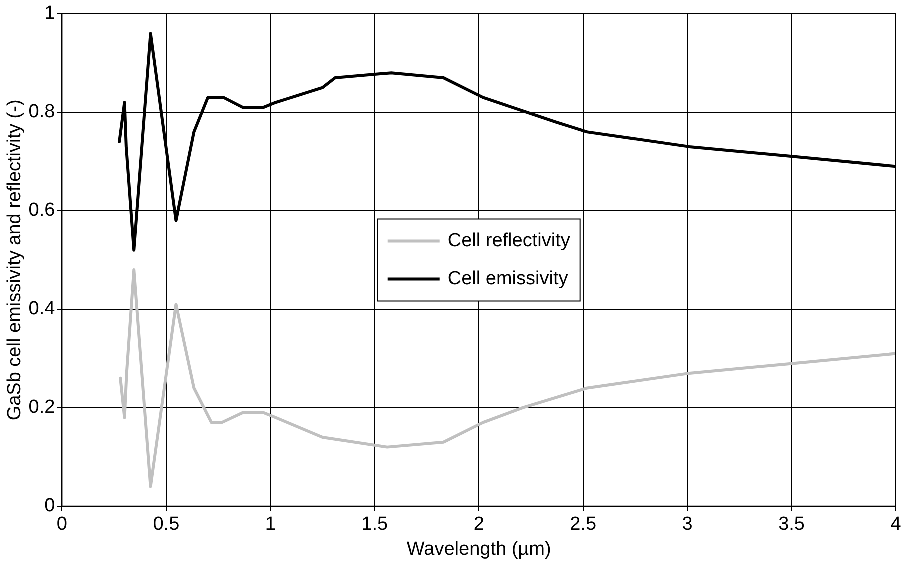 This screenshot has width=908, height=565. Describe the element at coordinates (687, 525) in the screenshot. I see `x-tick-label: 3` at that location.